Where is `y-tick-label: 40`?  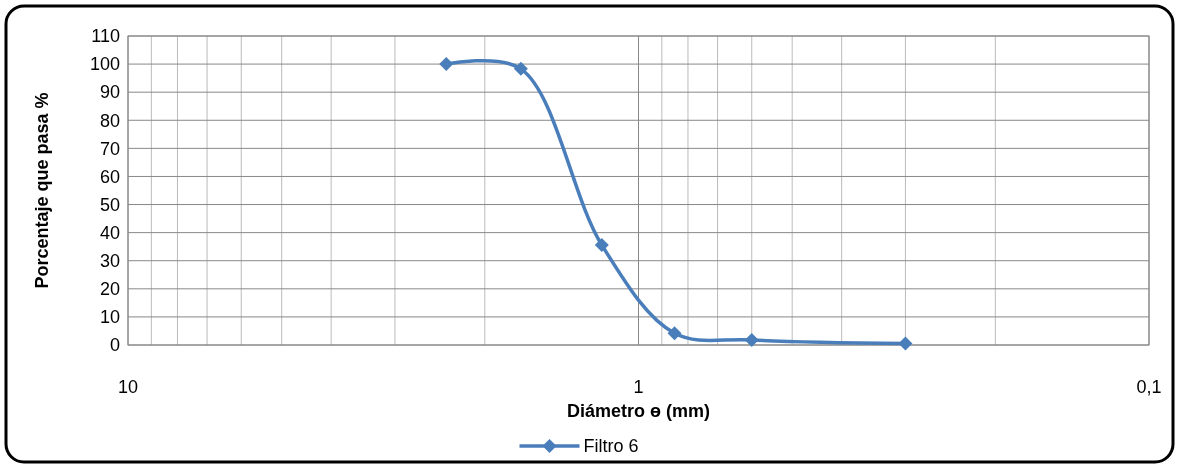
y-tick-label: 40 is located at coordinates (109, 232).